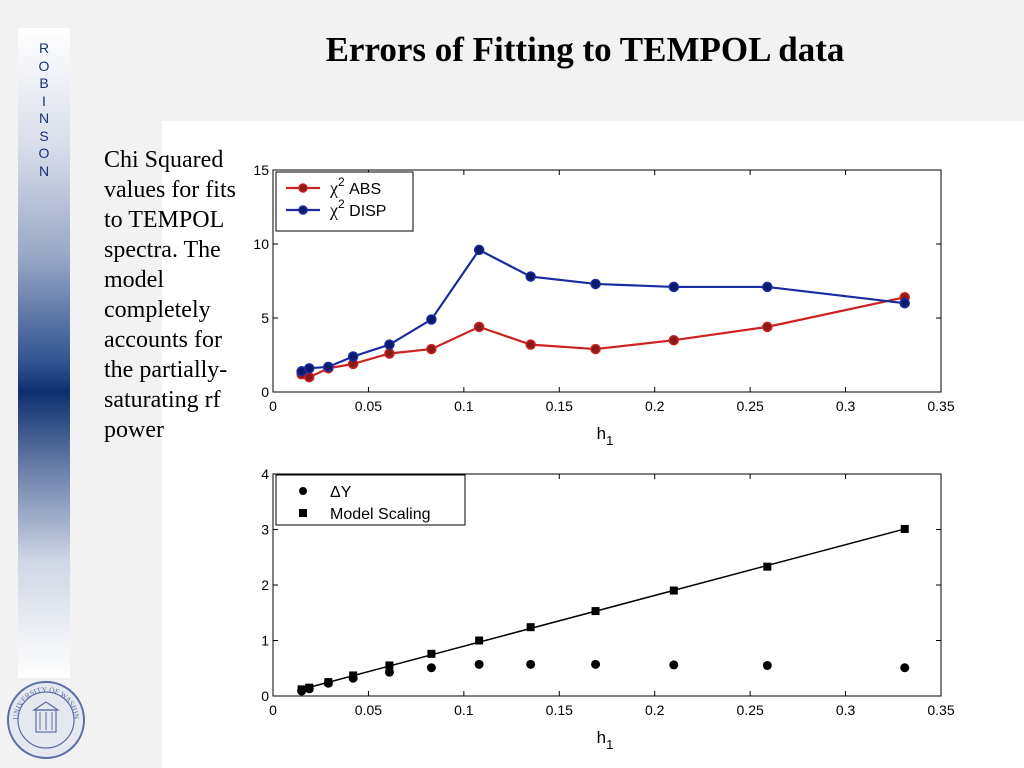 The image size is (1024, 768). What do you see at coordinates (44, 100) in the screenshot?
I see `side-letter: I` at bounding box center [44, 100].